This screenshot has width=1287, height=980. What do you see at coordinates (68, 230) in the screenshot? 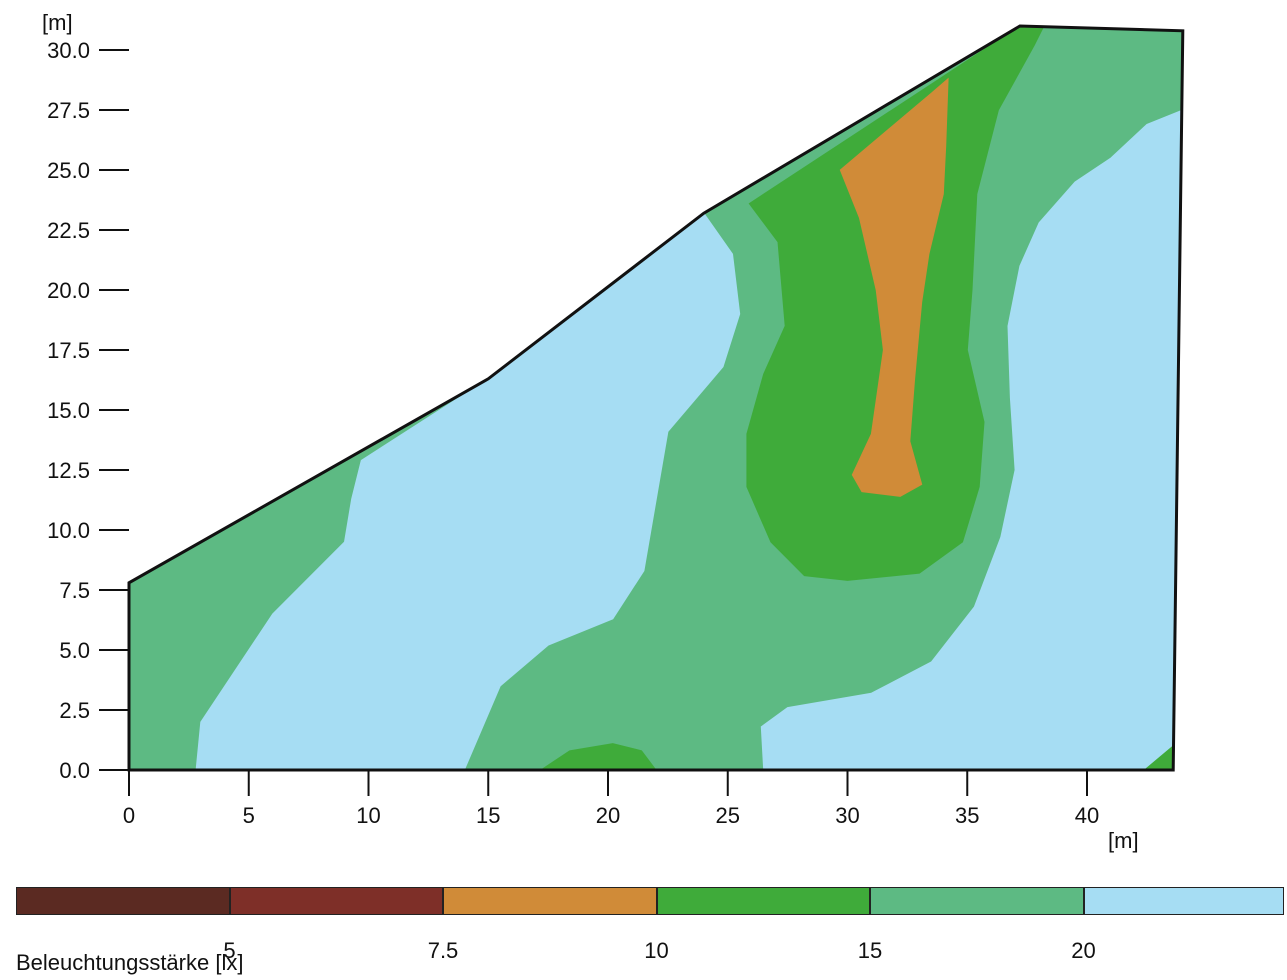
I see `y-tick-label: 22.5` at bounding box center [68, 230].